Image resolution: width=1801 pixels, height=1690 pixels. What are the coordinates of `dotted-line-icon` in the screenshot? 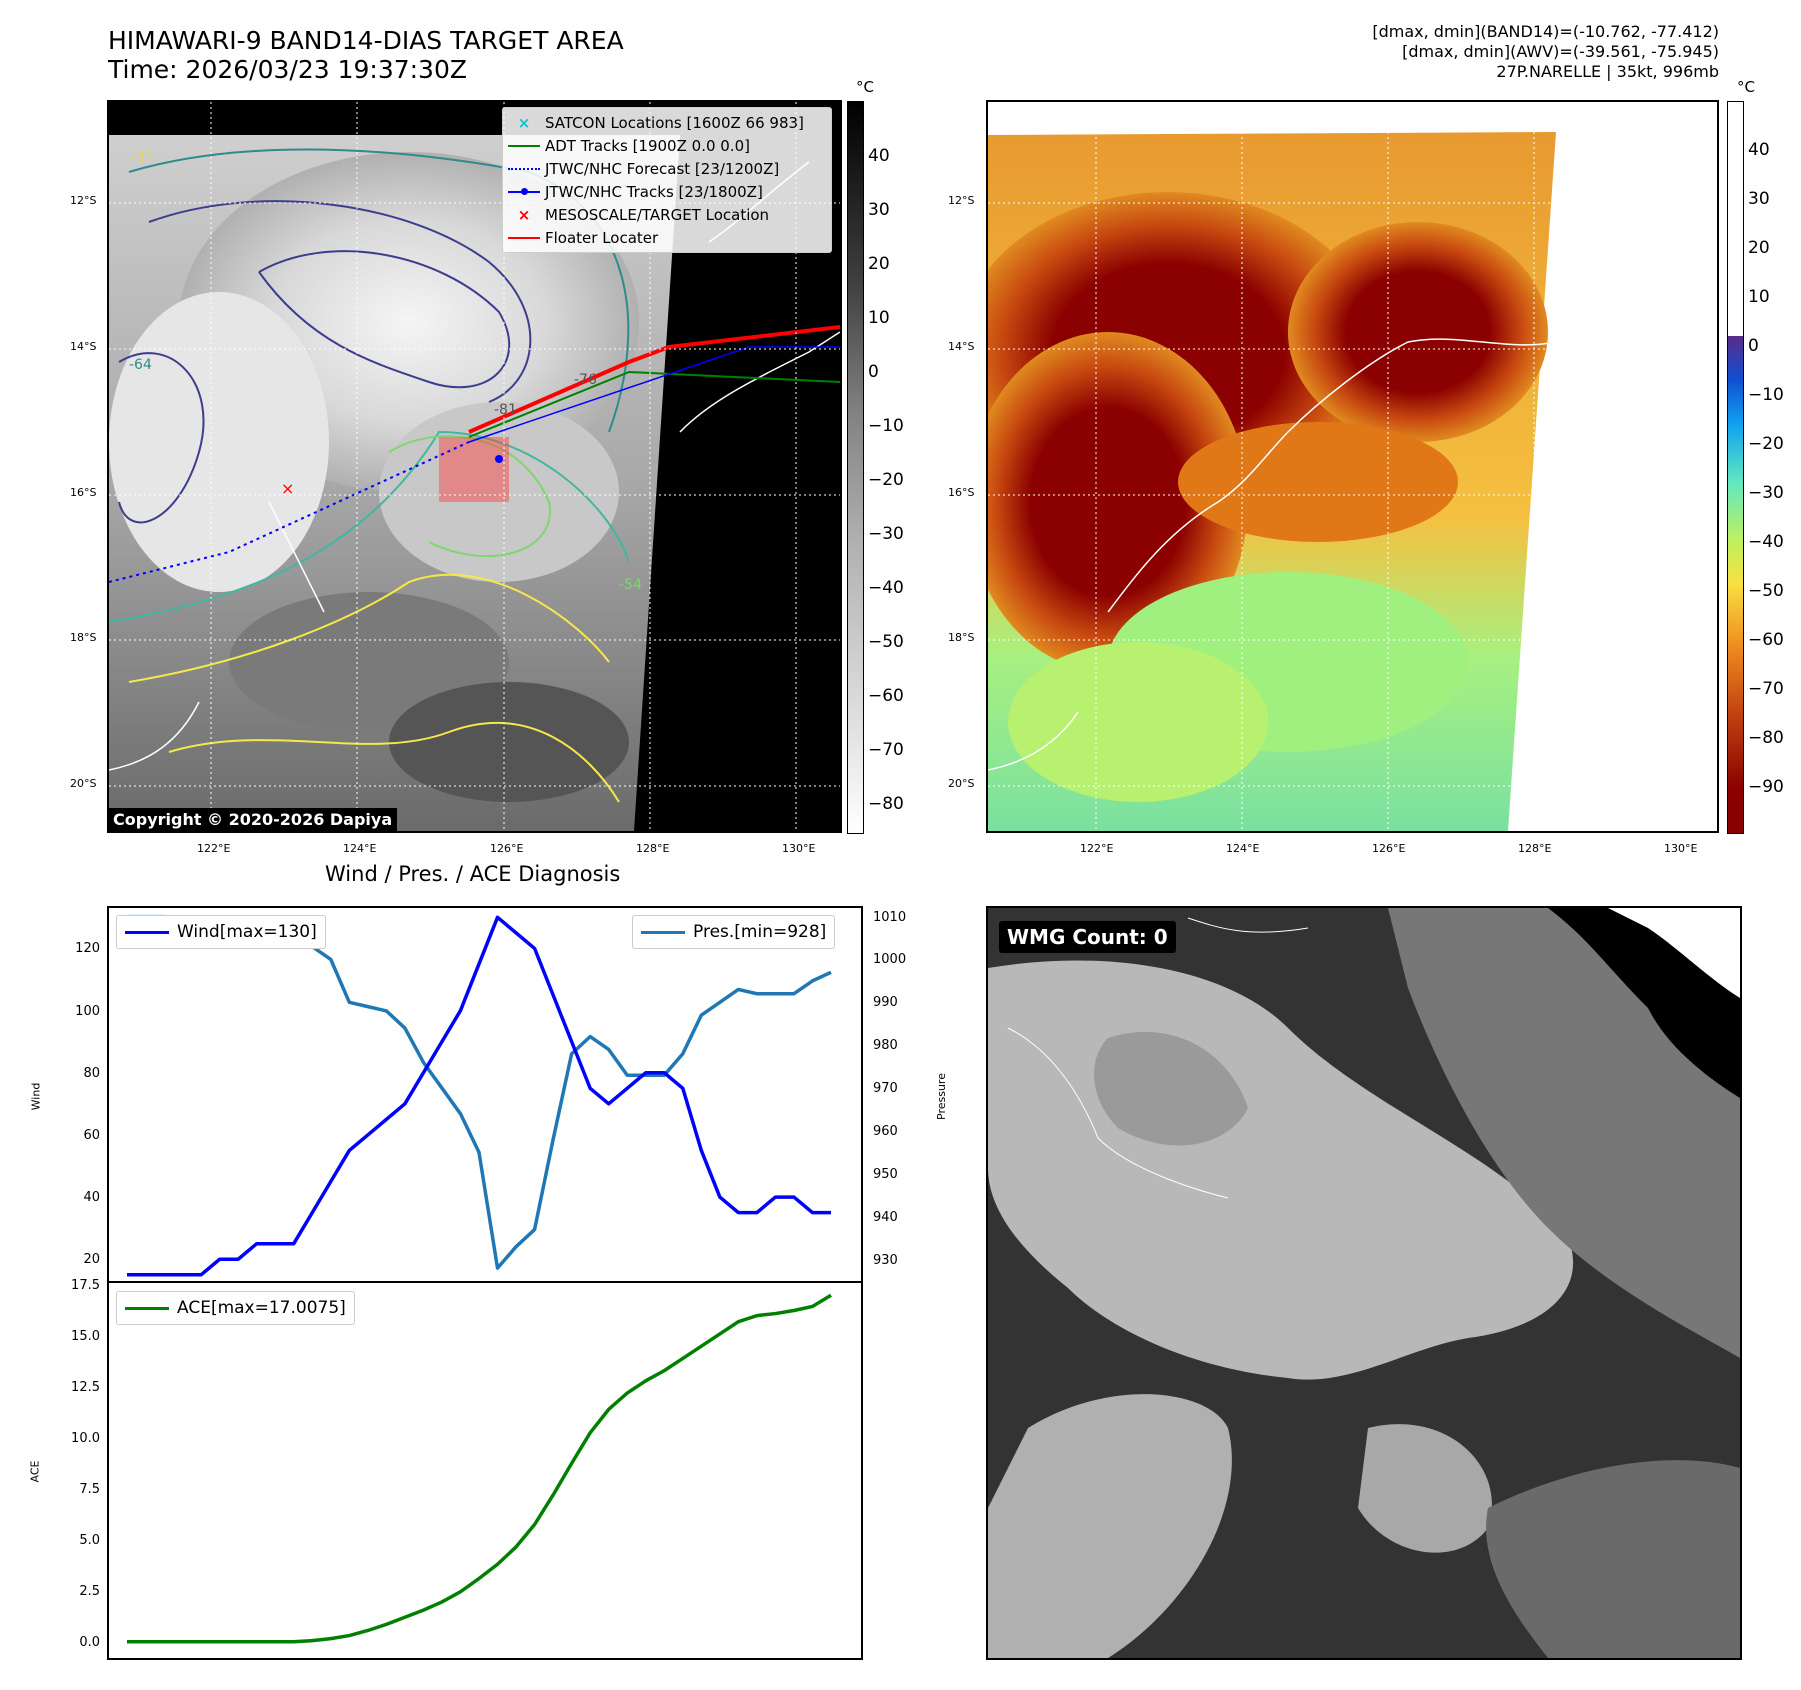 It's located at (524, 168).